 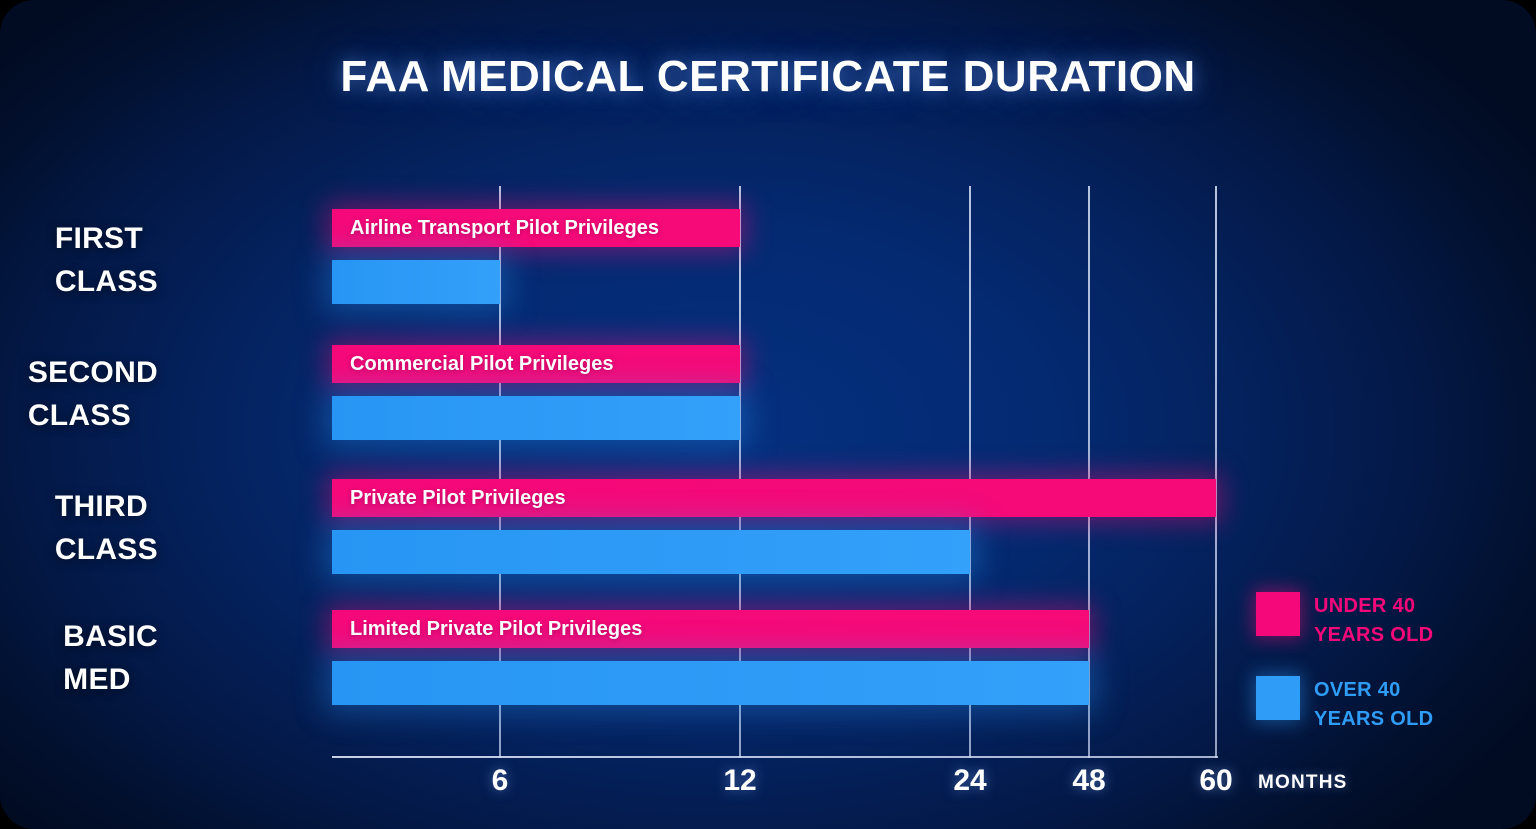 I want to click on legend-swatch-under40, so click(x=1278, y=614).